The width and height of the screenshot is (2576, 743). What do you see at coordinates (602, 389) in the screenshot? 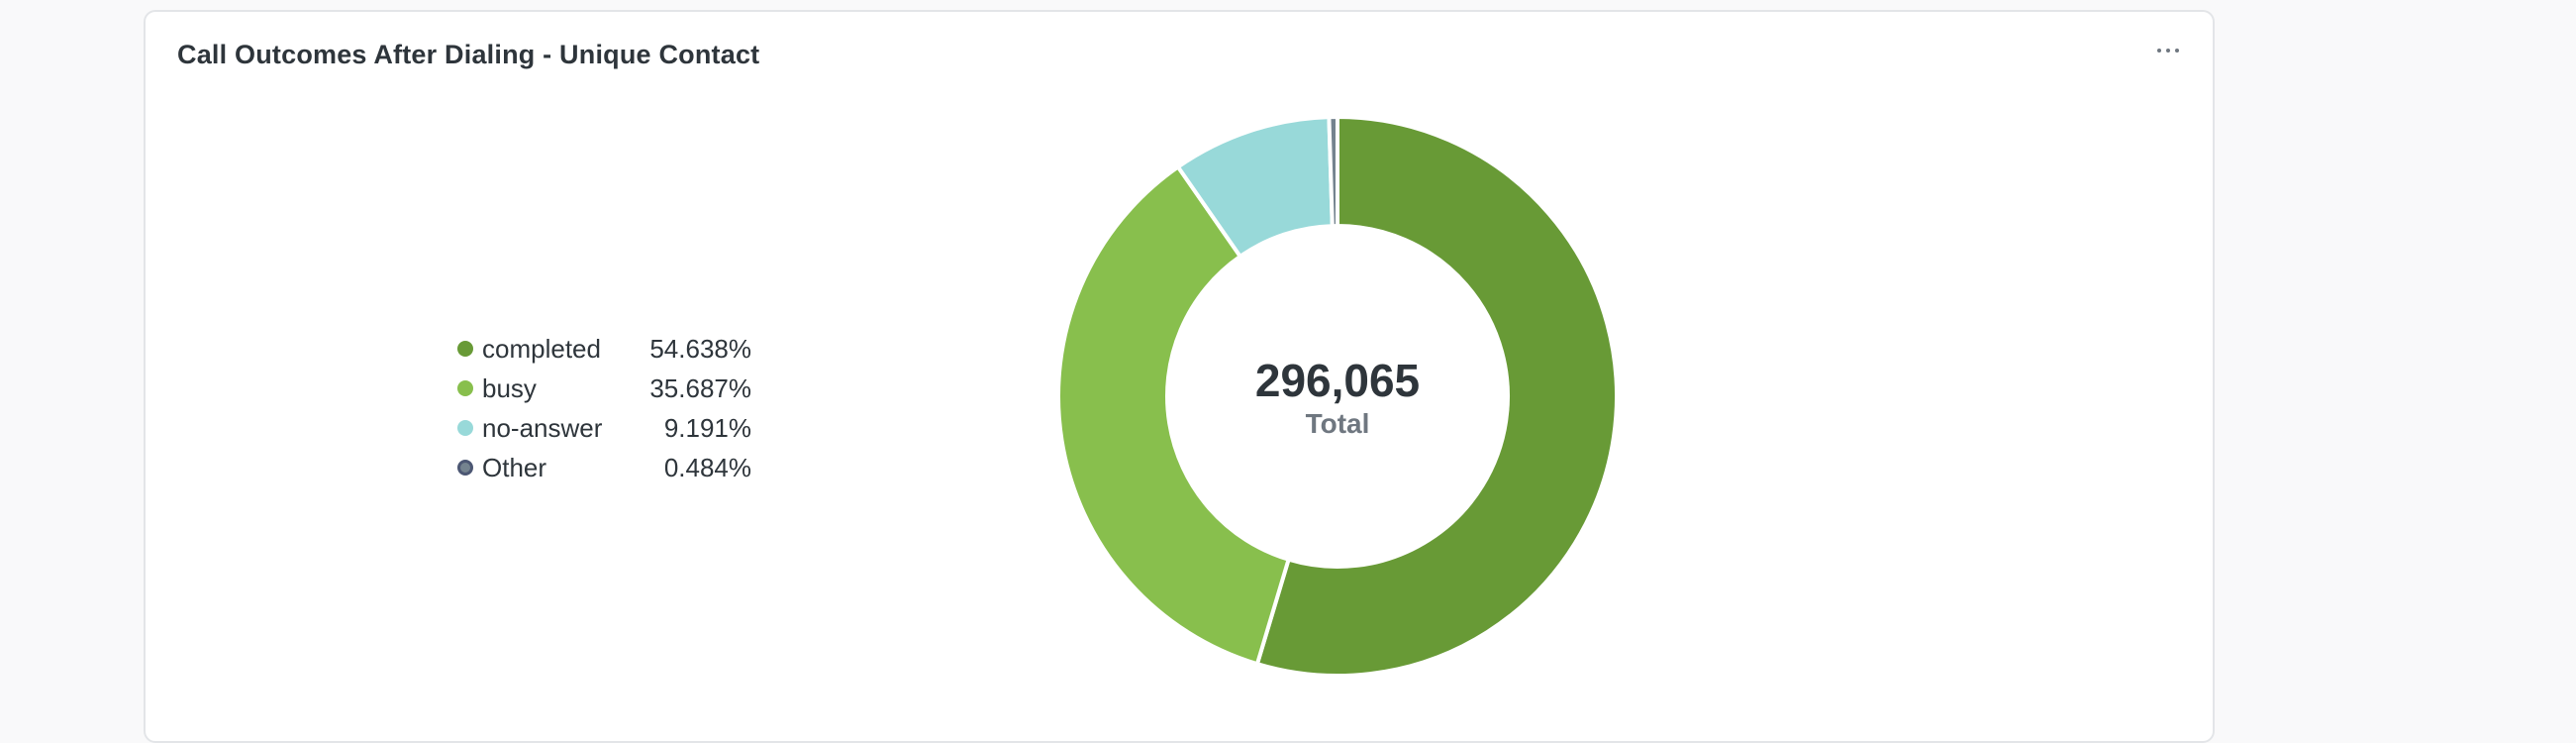
I see `legend-item-busy: busy 35.687%` at bounding box center [602, 389].